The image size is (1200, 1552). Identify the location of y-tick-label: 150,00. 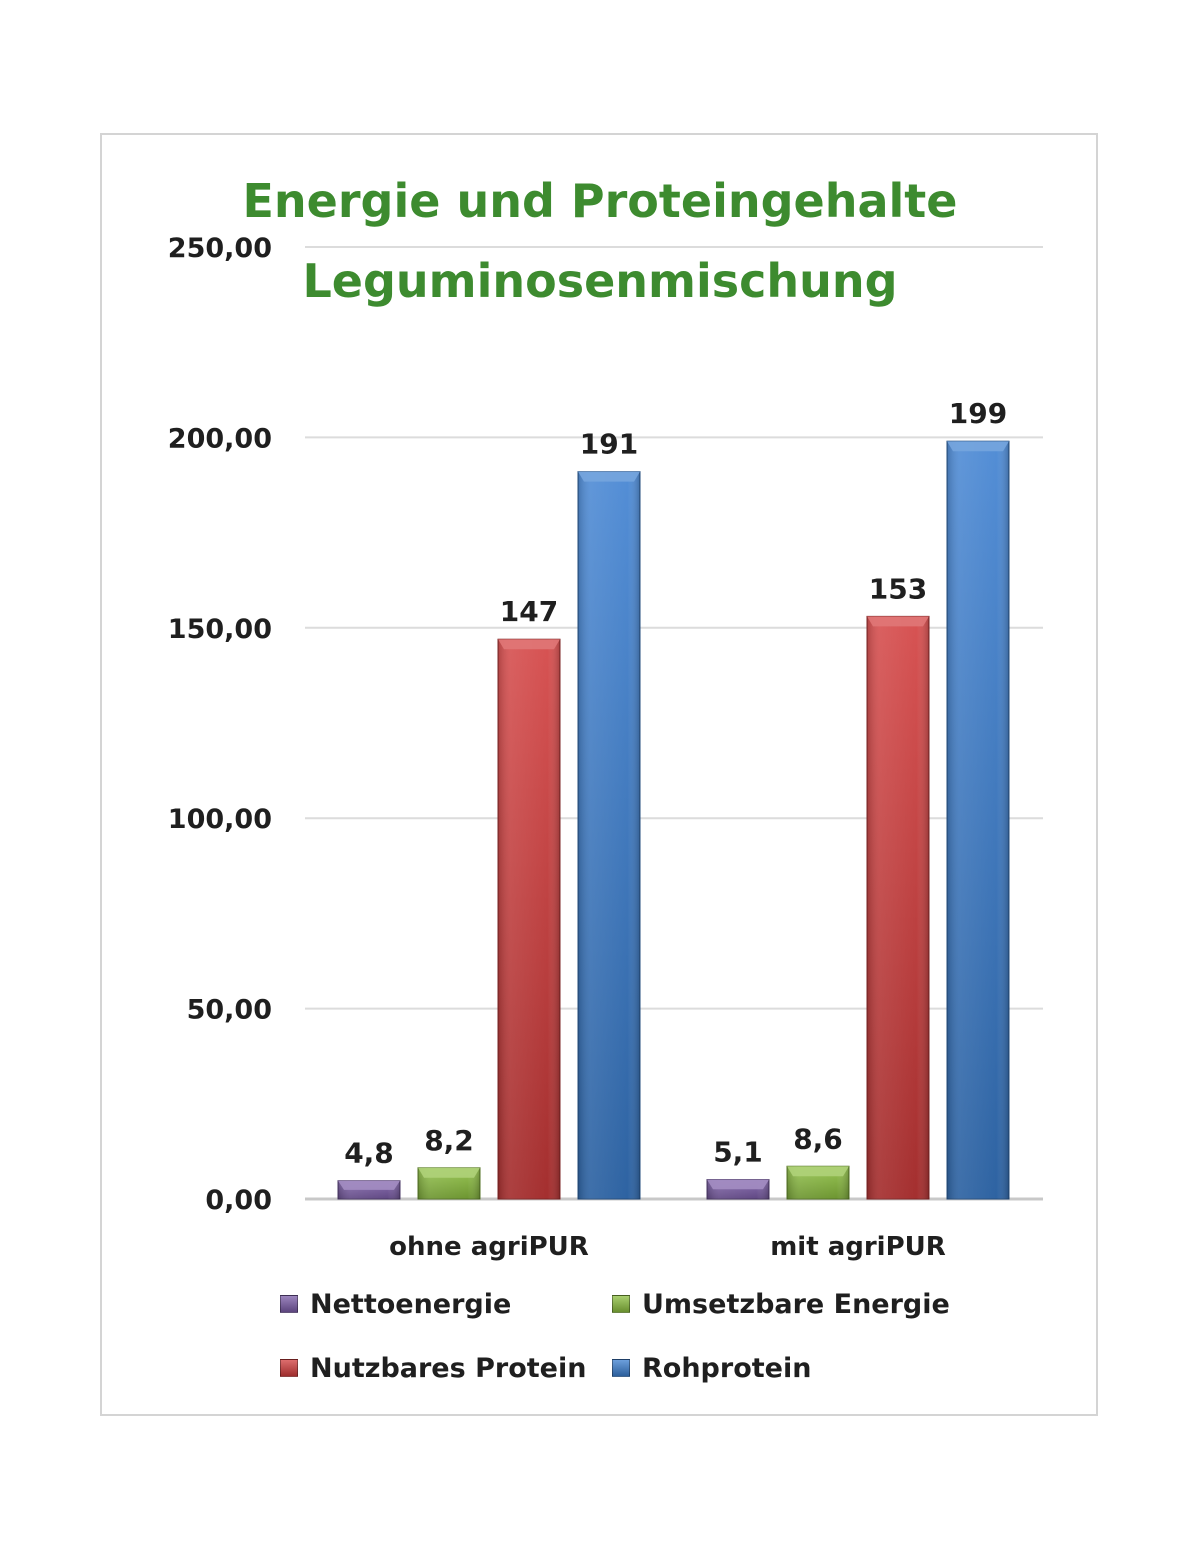
(220, 629).